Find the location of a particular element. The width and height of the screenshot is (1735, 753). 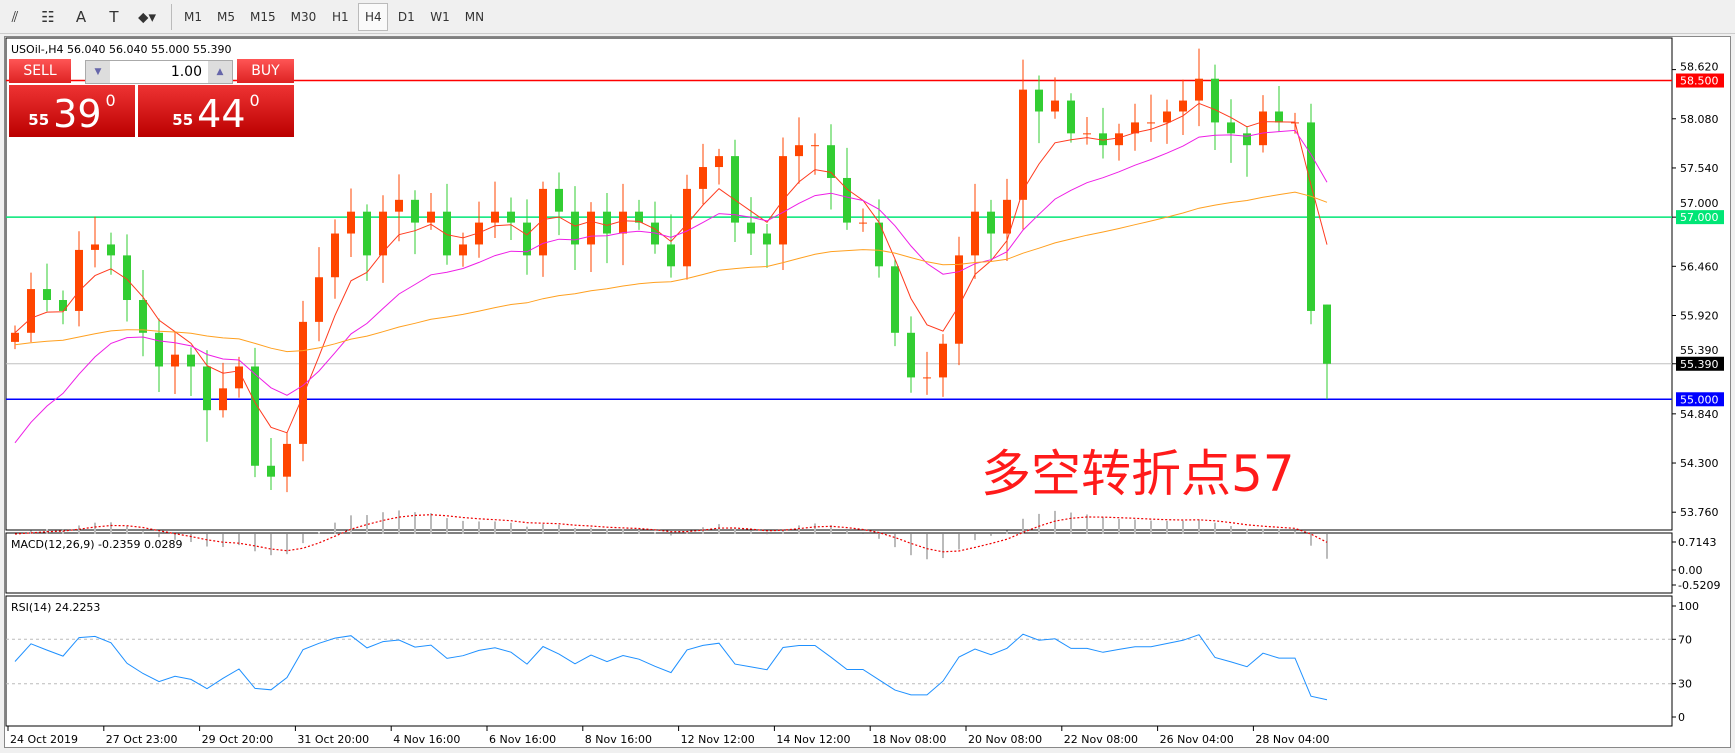

fibonacci-tool-icon: ☷ is located at coordinates (48, 16).